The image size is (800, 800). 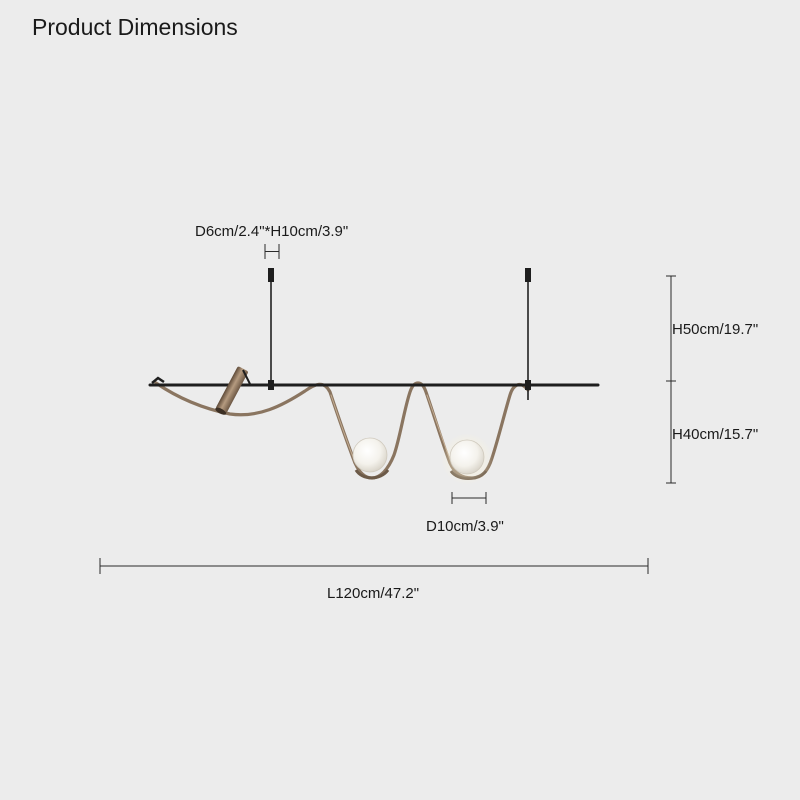 I want to click on length-dimension: L120cm/47.2", so click(x=374, y=580).